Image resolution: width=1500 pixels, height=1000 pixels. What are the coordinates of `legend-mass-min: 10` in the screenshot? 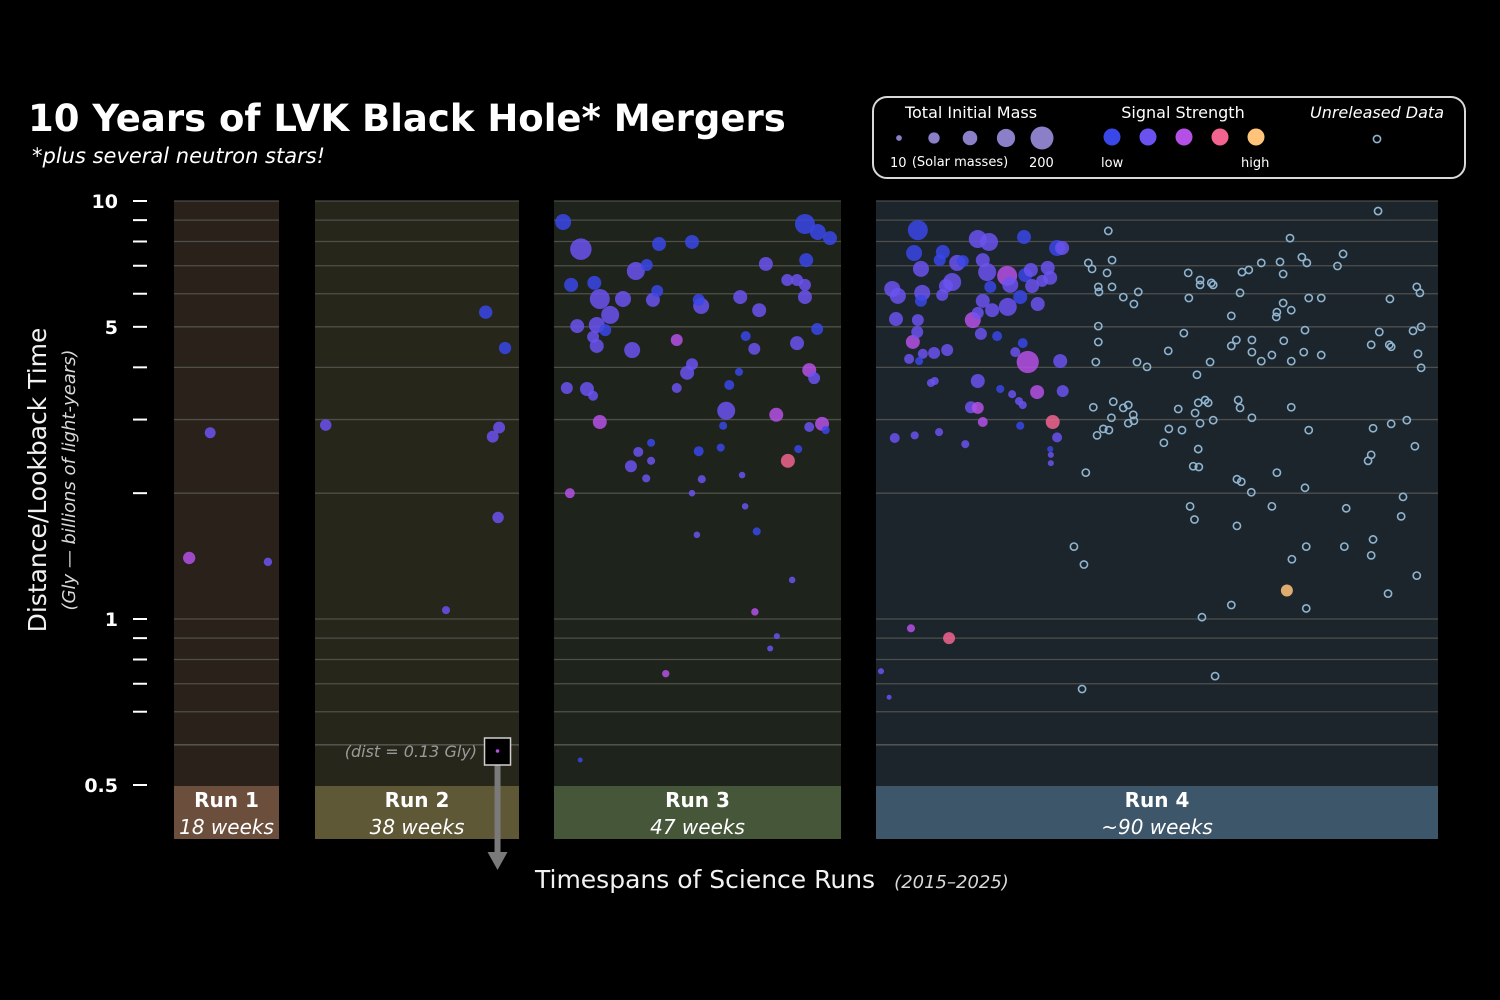 It's located at (898, 163).